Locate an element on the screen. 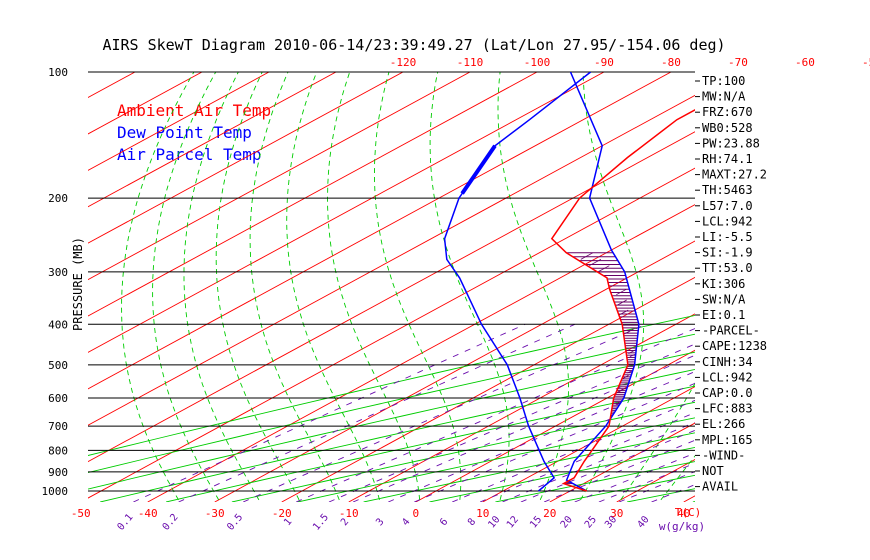 The image size is (870, 560). index-label: CAPE:1238 is located at coordinates (734, 346).